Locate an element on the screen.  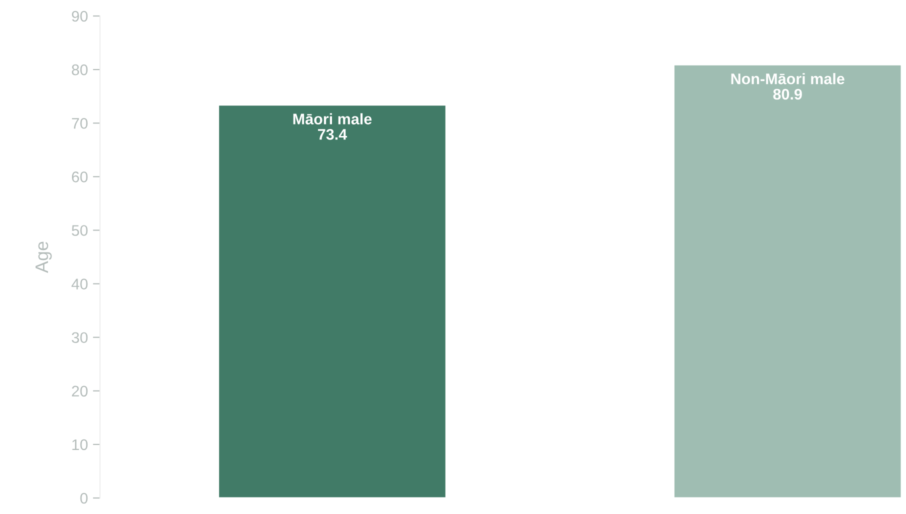
y-tick-label: 70 is located at coordinates (80, 123).